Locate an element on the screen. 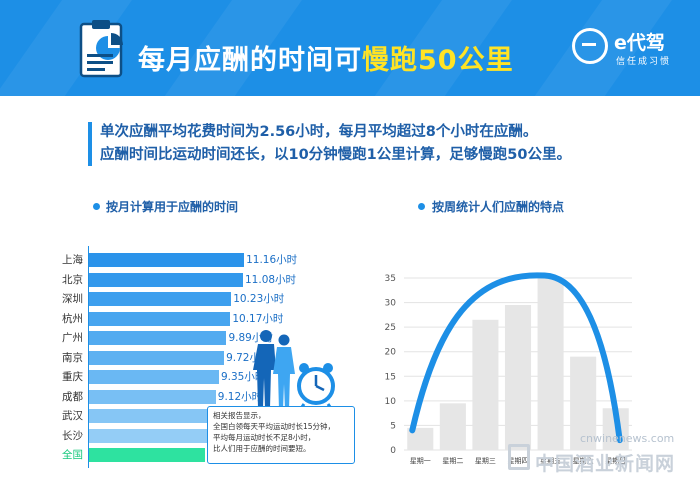 This screenshot has height=479, width=700. brand-logo: e代驾 信任成习惯 is located at coordinates (627, 48).